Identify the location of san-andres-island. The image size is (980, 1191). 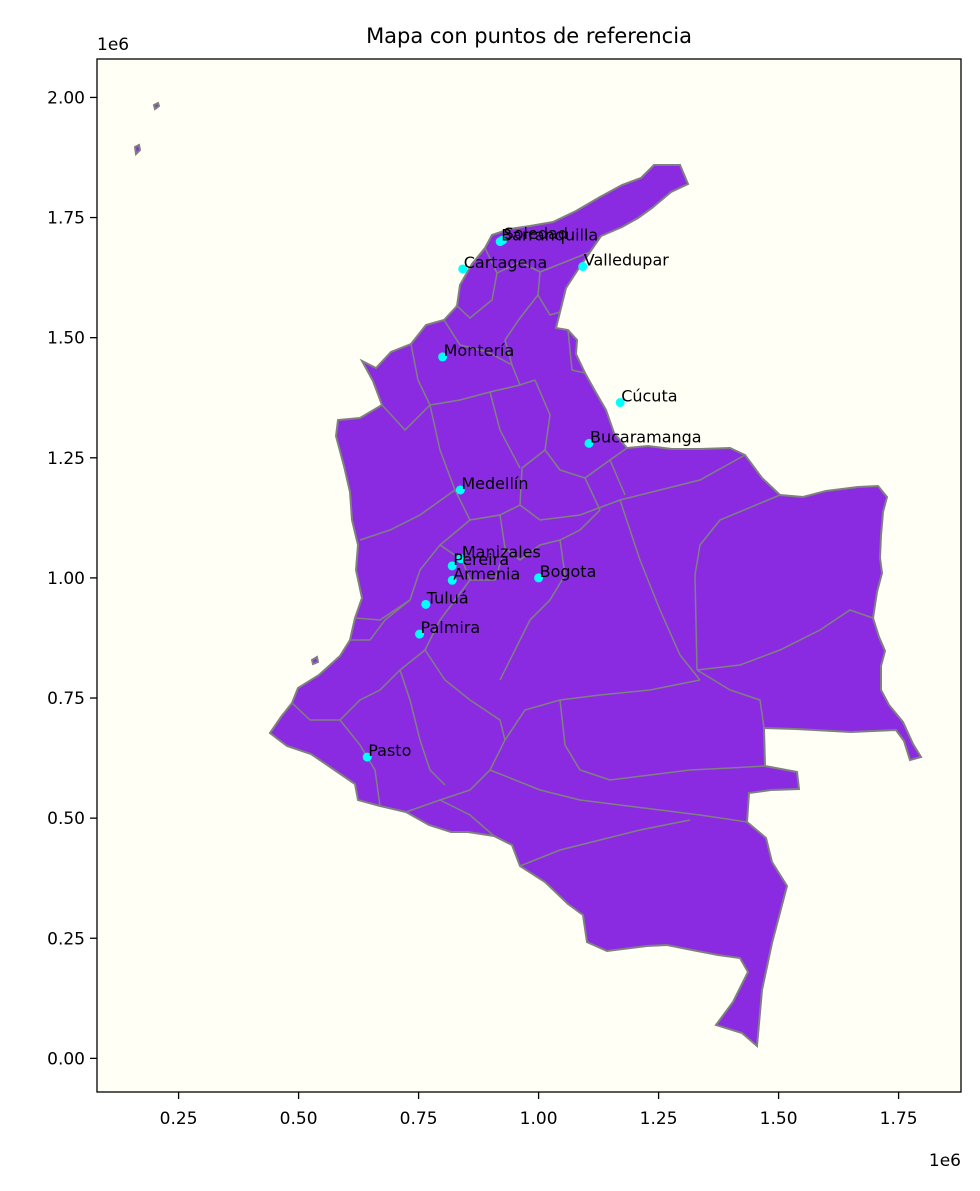
(156, 106).